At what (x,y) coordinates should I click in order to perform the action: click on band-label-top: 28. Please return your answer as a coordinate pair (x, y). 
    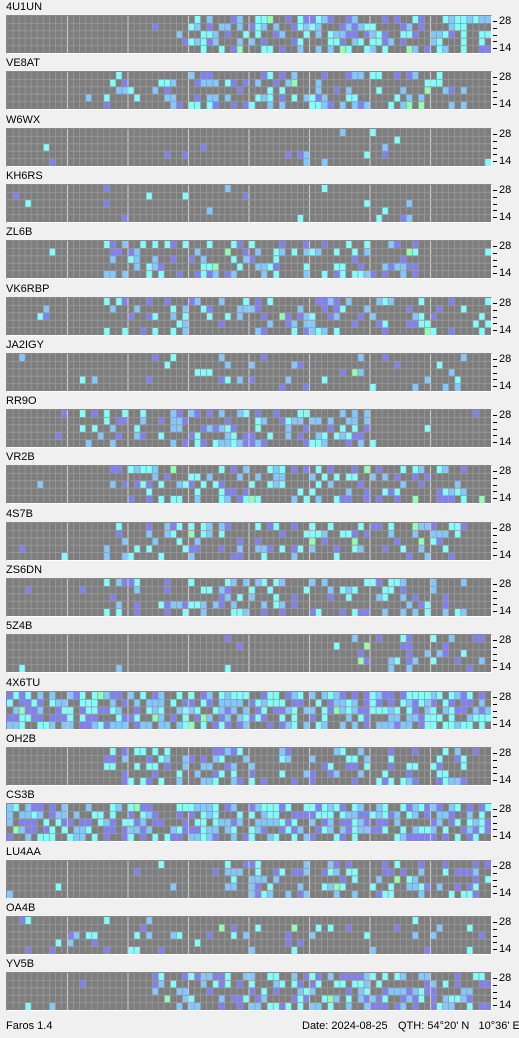
    Looking at the image, I should click on (505, 21).